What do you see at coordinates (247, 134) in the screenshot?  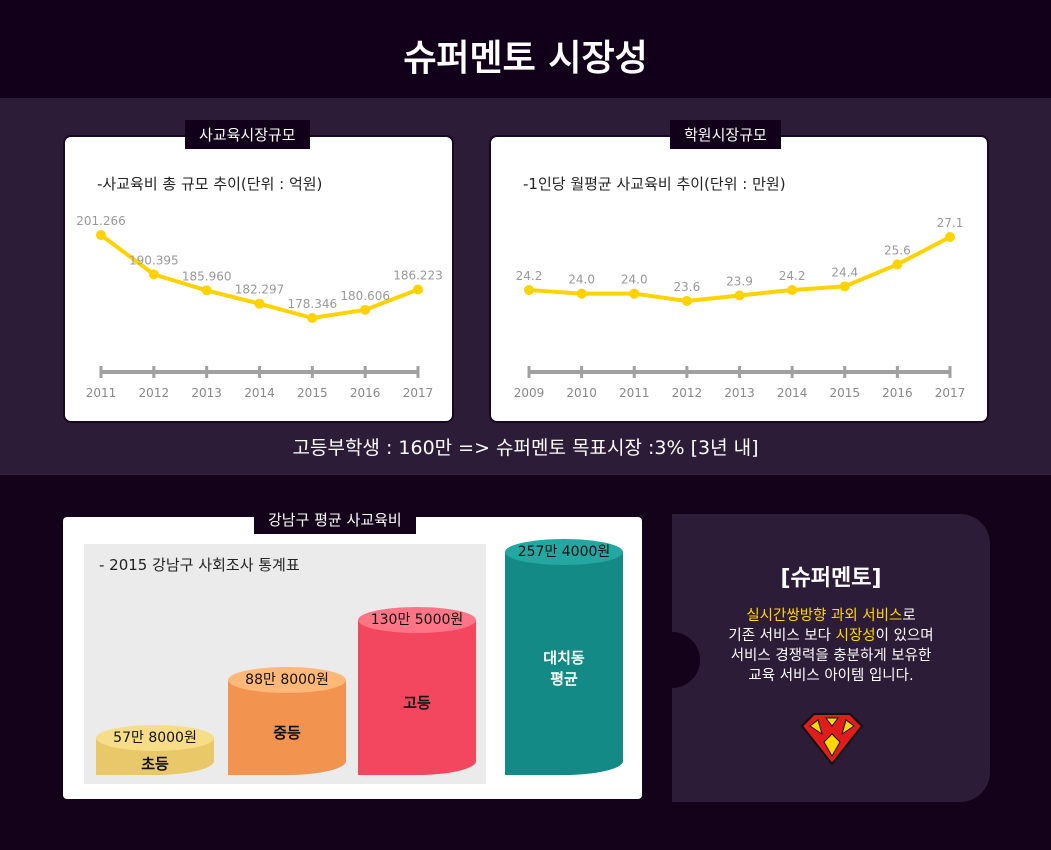 I see `chart-tag: 사교육시장규모` at bounding box center [247, 134].